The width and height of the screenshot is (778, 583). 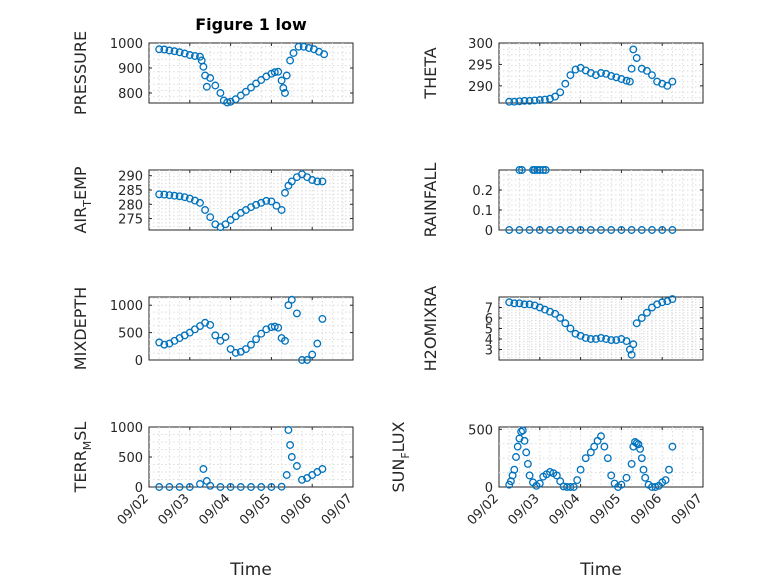 I want to click on y-tick-label: 800, so click(x=130, y=94).